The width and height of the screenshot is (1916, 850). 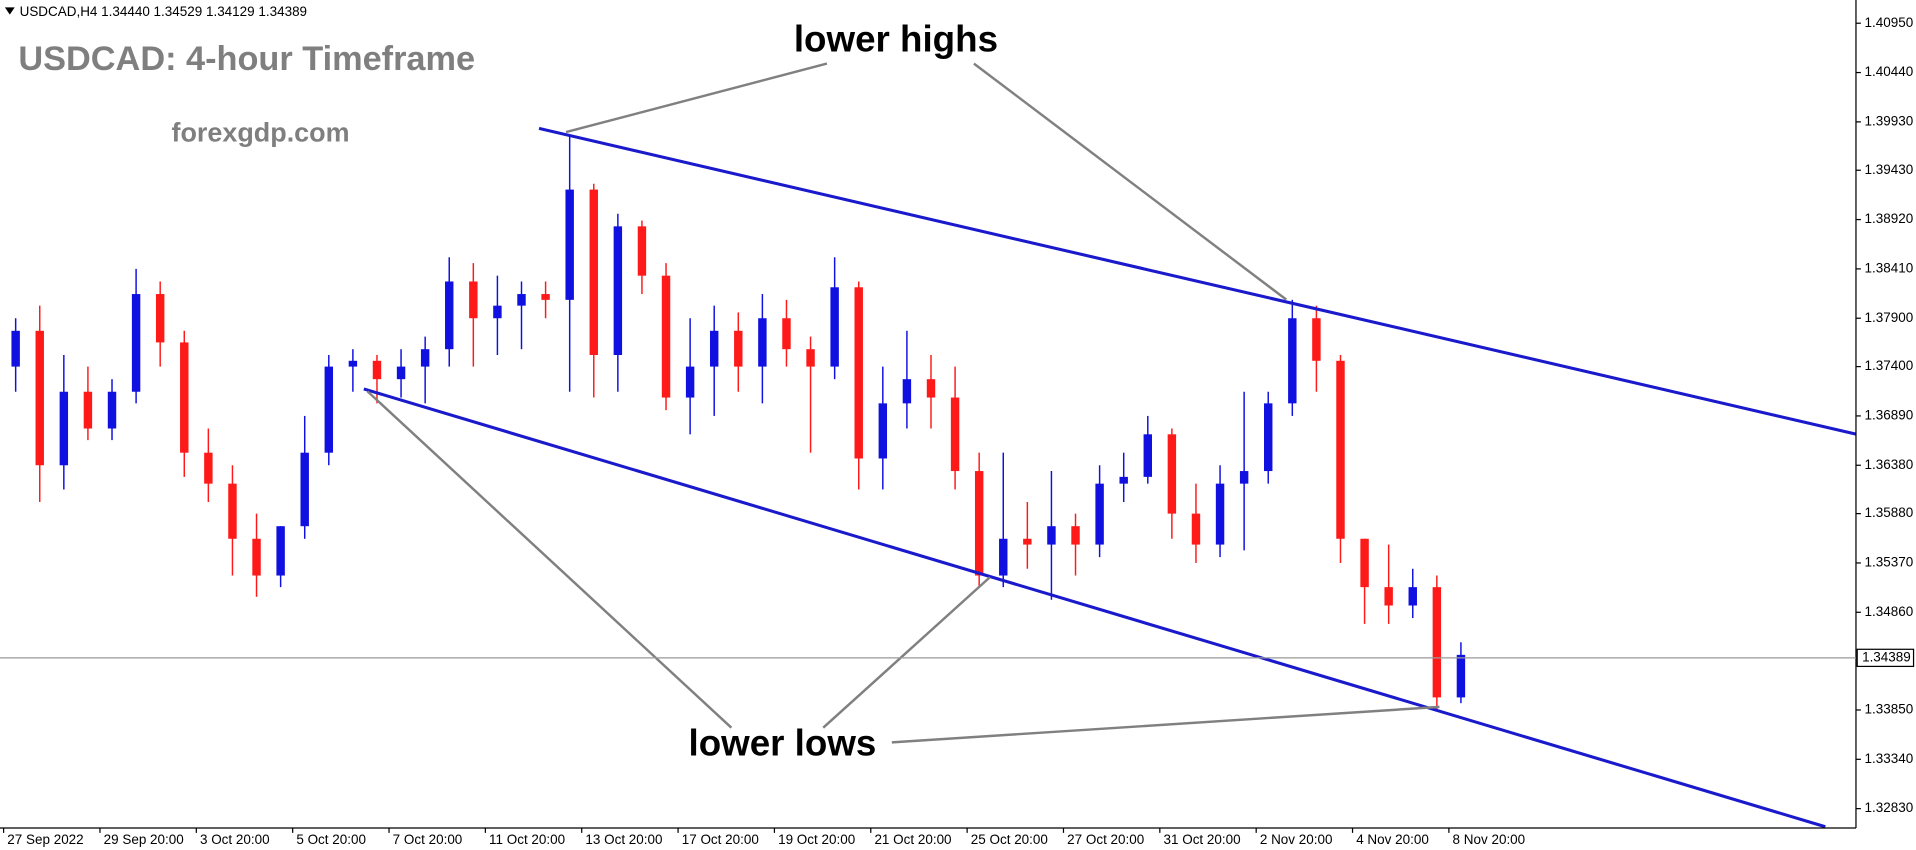 What do you see at coordinates (1889, 267) in the screenshot?
I see `y-tick-label: 1.38410` at bounding box center [1889, 267].